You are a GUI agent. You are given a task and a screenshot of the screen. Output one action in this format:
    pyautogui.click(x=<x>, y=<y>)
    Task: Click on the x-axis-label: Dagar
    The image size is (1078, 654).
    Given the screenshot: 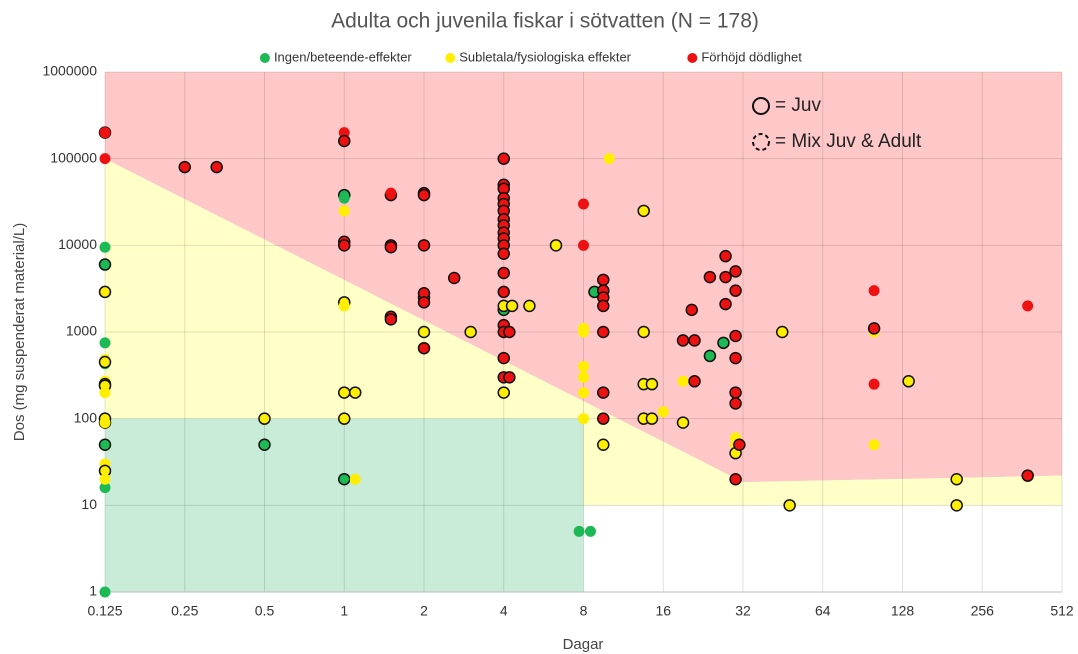 What is the action you would take?
    pyautogui.click(x=583, y=644)
    